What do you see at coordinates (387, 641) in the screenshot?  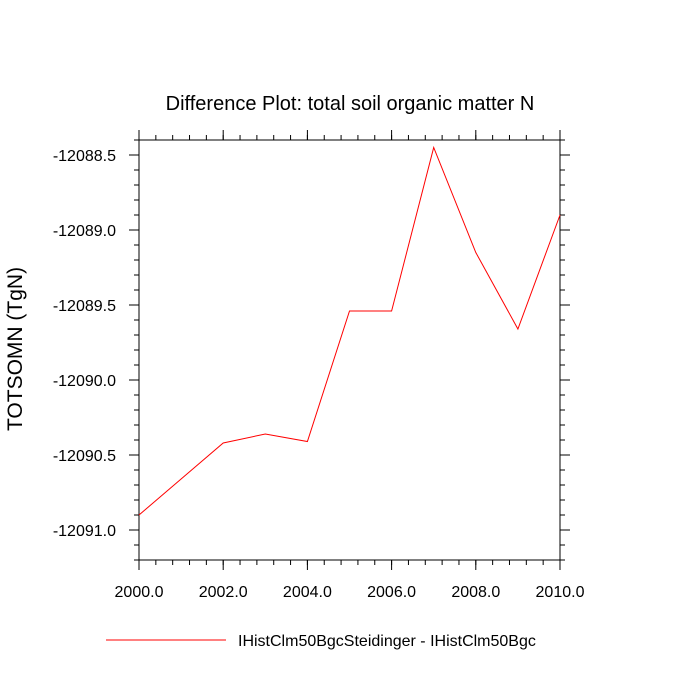 I see `legend-entry-label: IHistClm50BgcSteidinger - IHistClm50Bgc` at bounding box center [387, 641].